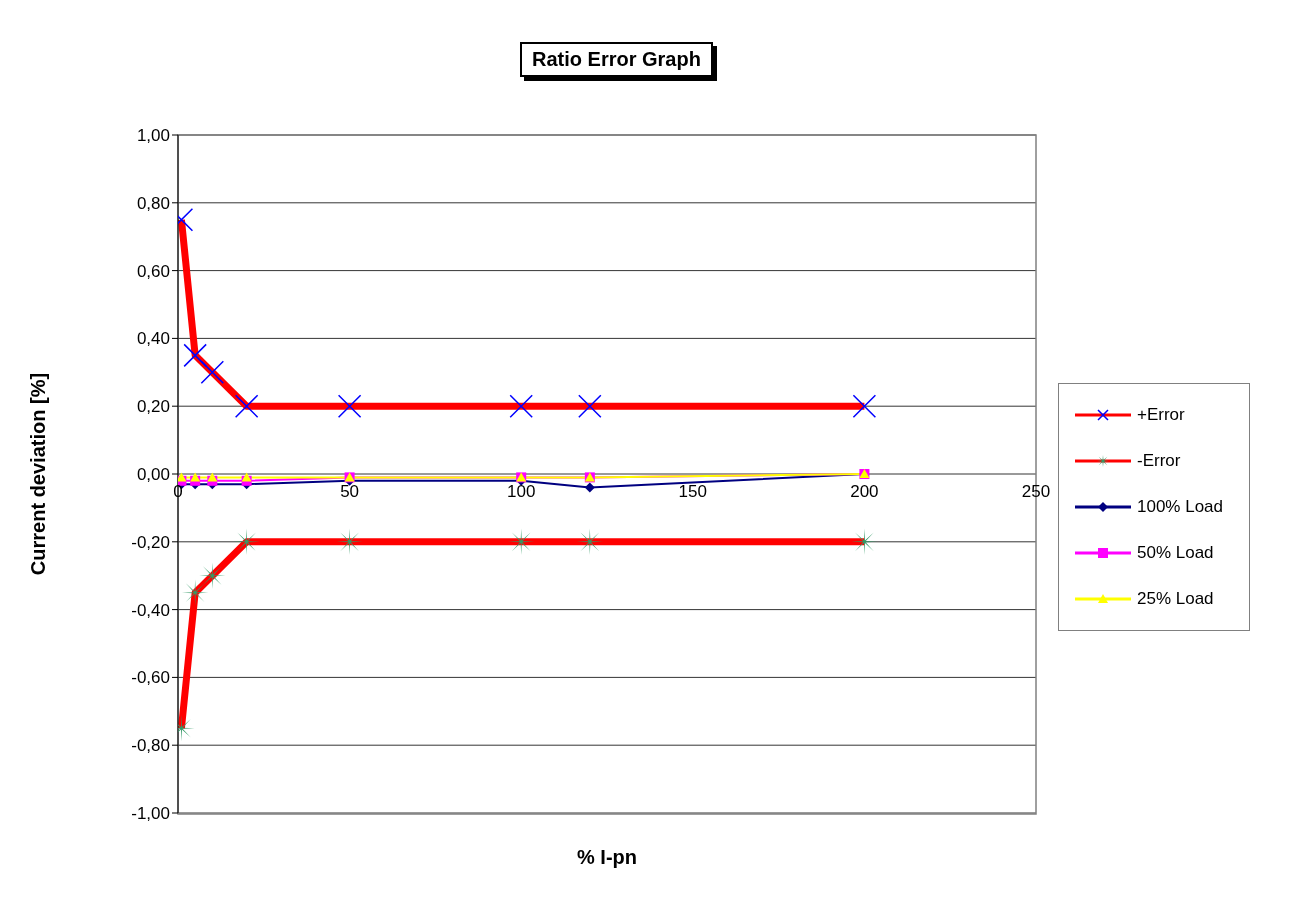 This screenshot has height=917, width=1297. What do you see at coordinates (153, 339) in the screenshot?
I see `y-tick-label: 0,40` at bounding box center [153, 339].